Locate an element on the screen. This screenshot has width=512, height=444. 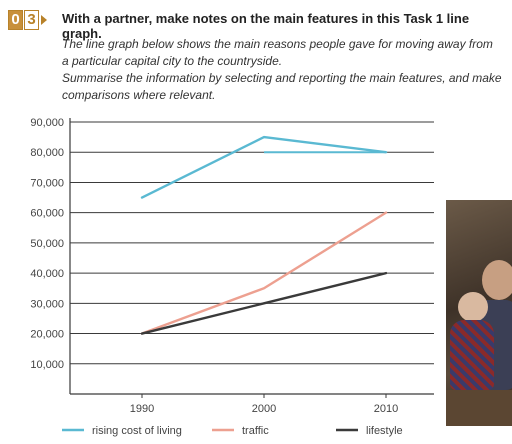
y-tick-label: 10,000 is located at coordinates (47, 365).